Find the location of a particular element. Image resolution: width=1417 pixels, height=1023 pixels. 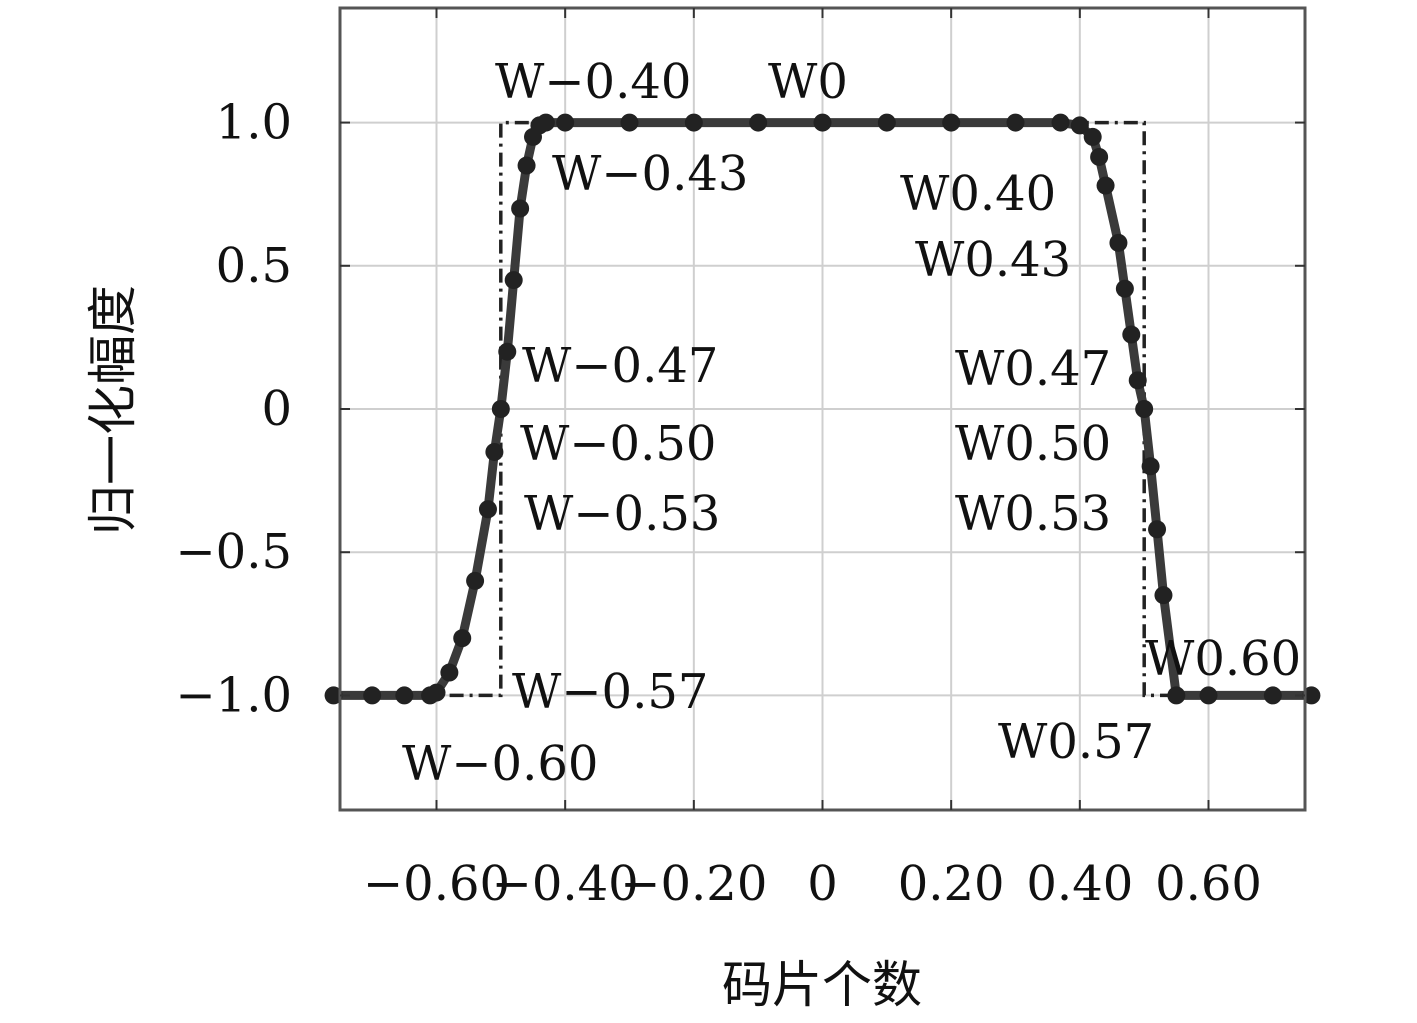

x-tick-label: 0.40 is located at coordinates (1079, 884).